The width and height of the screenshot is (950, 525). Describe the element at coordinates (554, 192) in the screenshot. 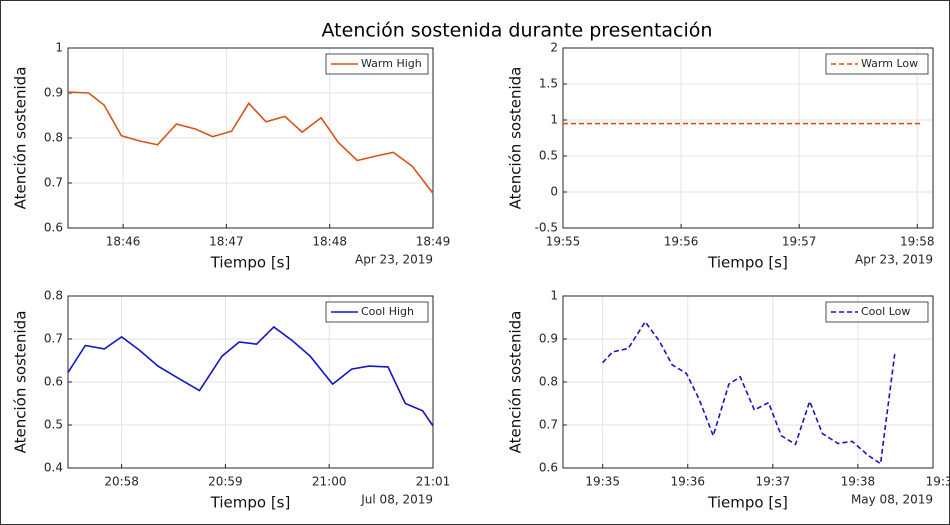

I see `y-tick-label: 0` at that location.